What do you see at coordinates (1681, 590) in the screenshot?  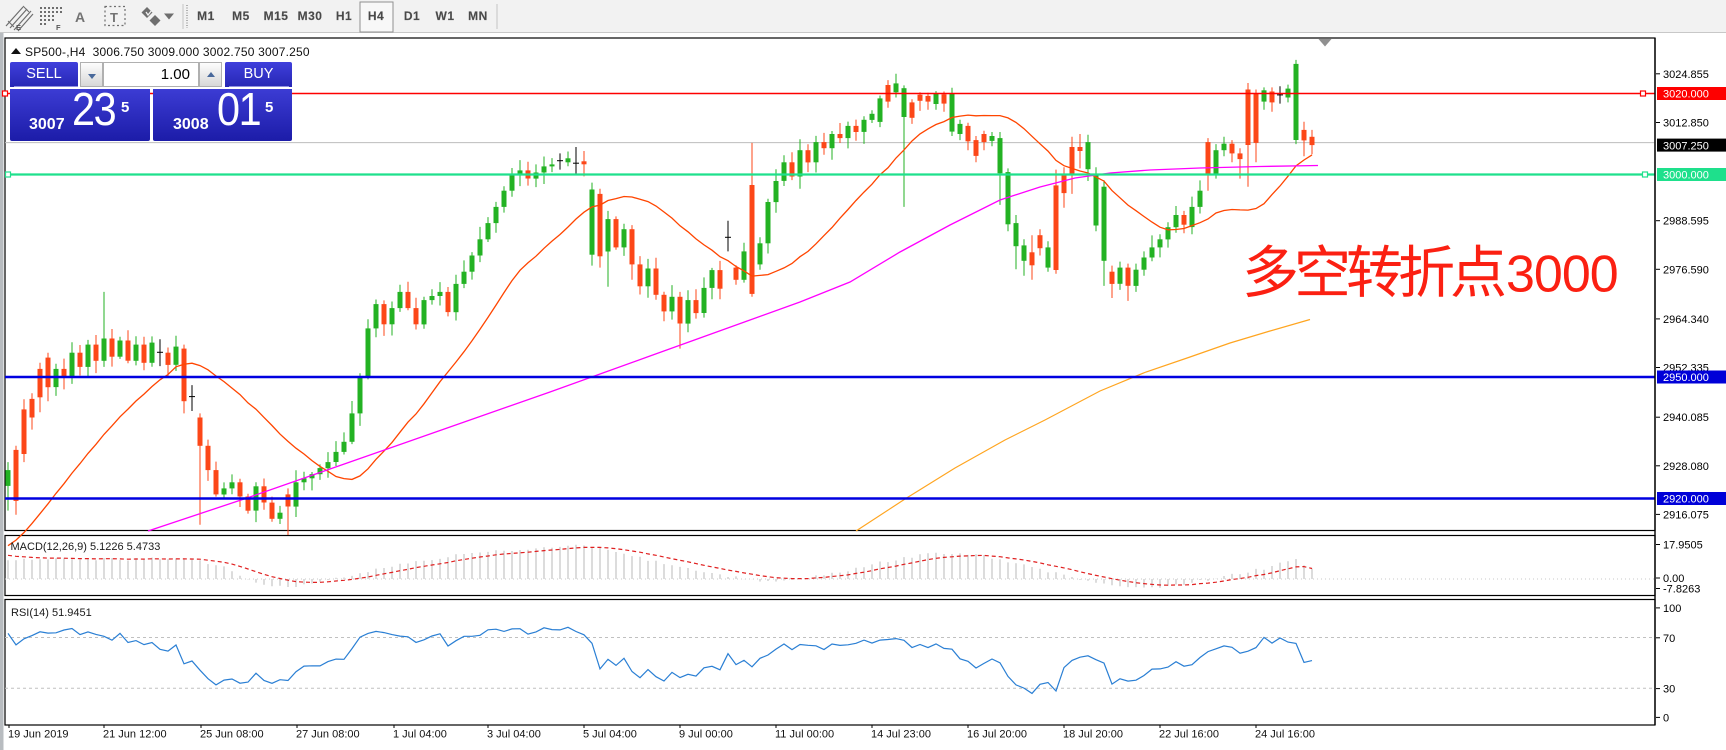 I see `svg-text: -7.8263` at bounding box center [1681, 590].